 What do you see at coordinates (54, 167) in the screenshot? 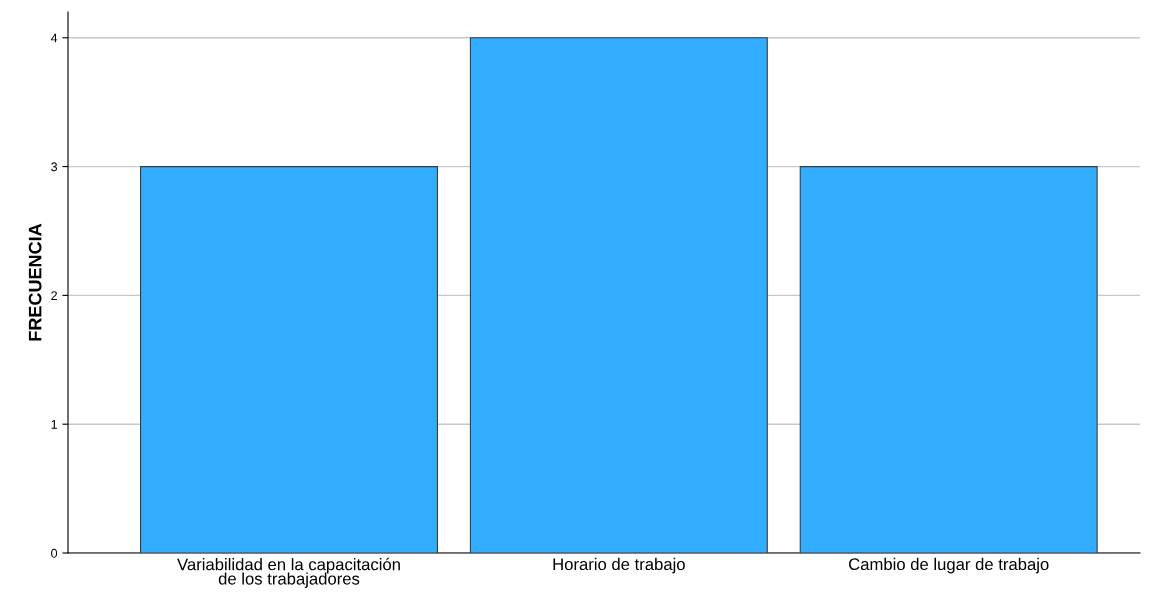
I see `y-tick-label: 3` at bounding box center [54, 167].